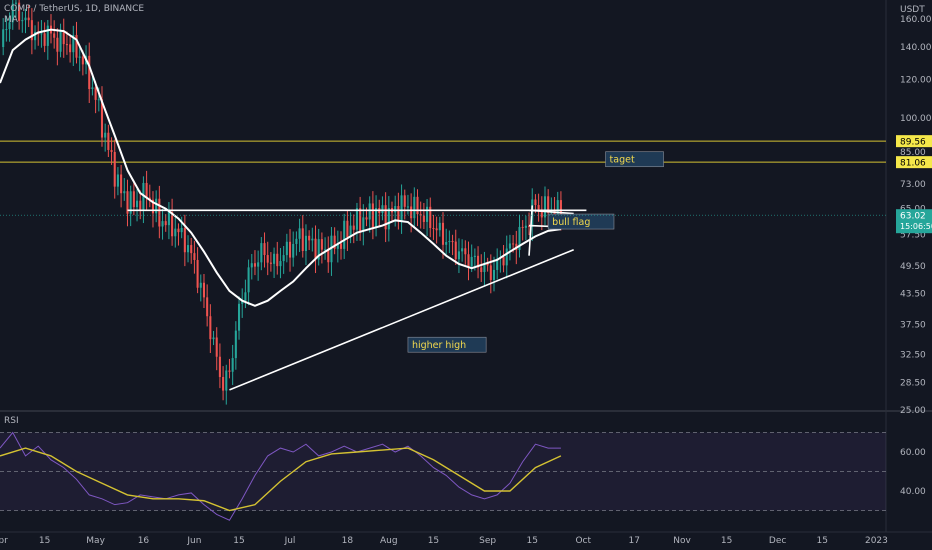 This screenshot has height=550, width=932. Describe the element at coordinates (913, 185) in the screenshot. I see `price-axis-tick: 73.00` at that location.